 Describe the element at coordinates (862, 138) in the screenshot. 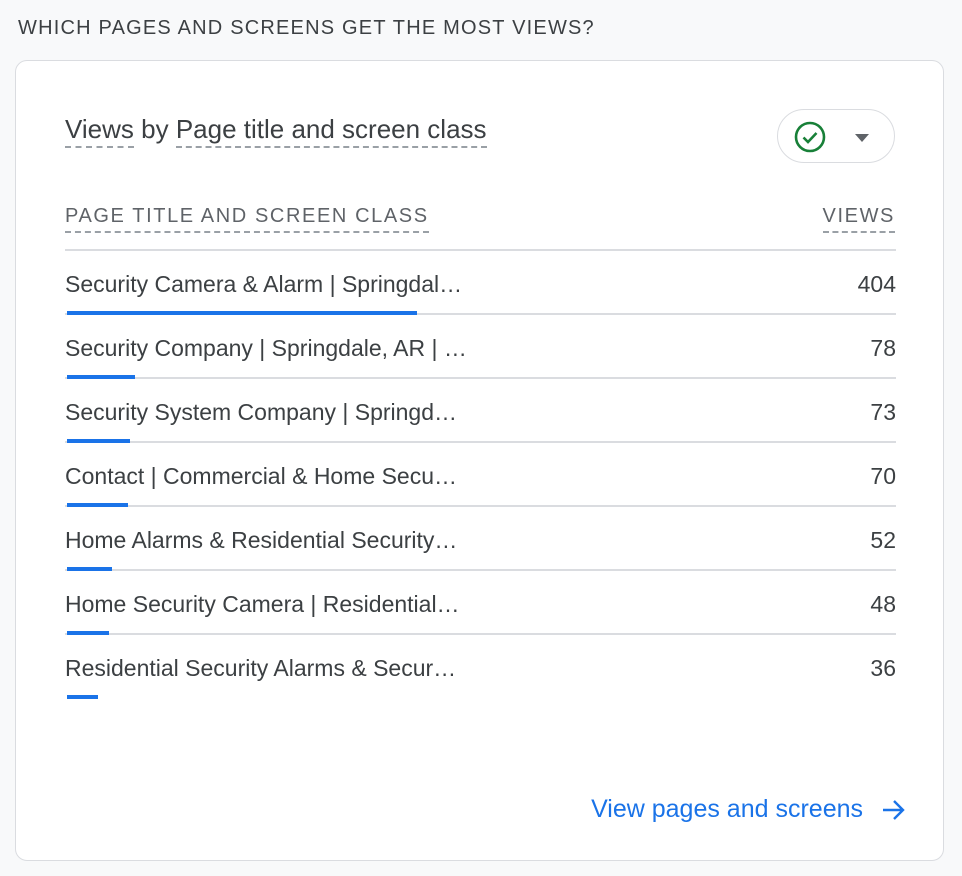

I see `caret-down-icon` at that location.